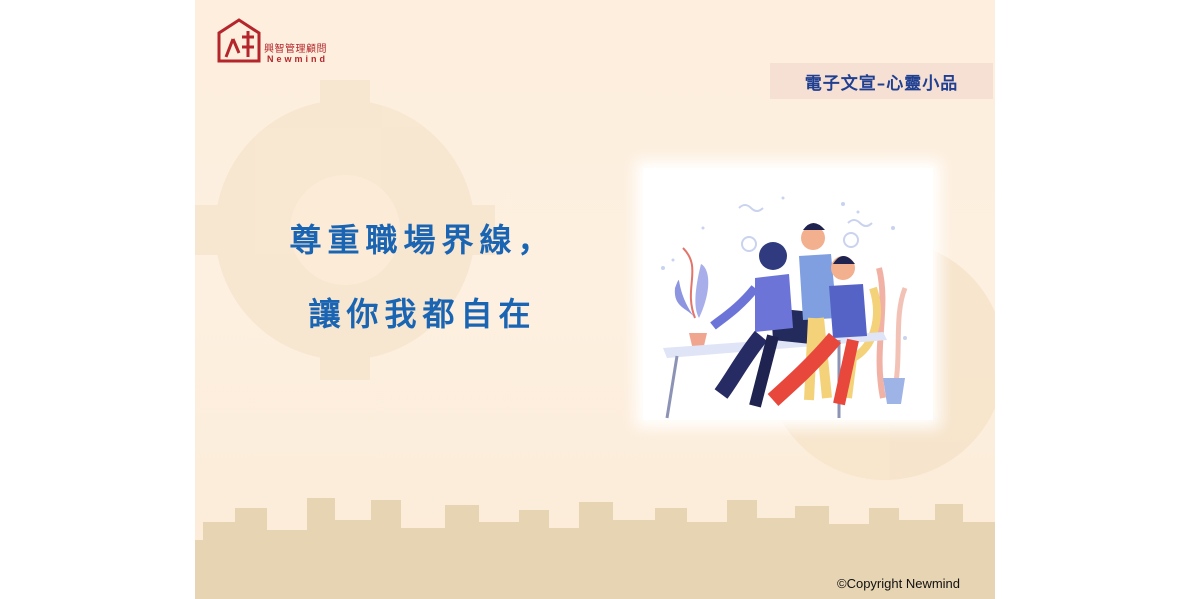 The height and width of the screenshot is (599, 1189). What do you see at coordinates (239, 40) in the screenshot?
I see `logo-house-icon` at bounding box center [239, 40].